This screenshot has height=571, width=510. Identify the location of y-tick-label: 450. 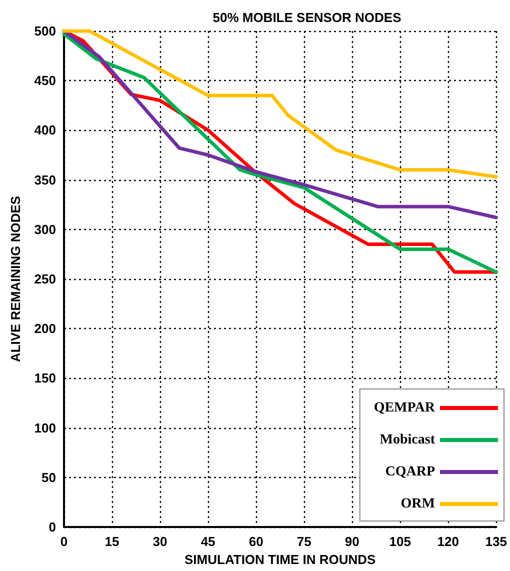
(45, 80).